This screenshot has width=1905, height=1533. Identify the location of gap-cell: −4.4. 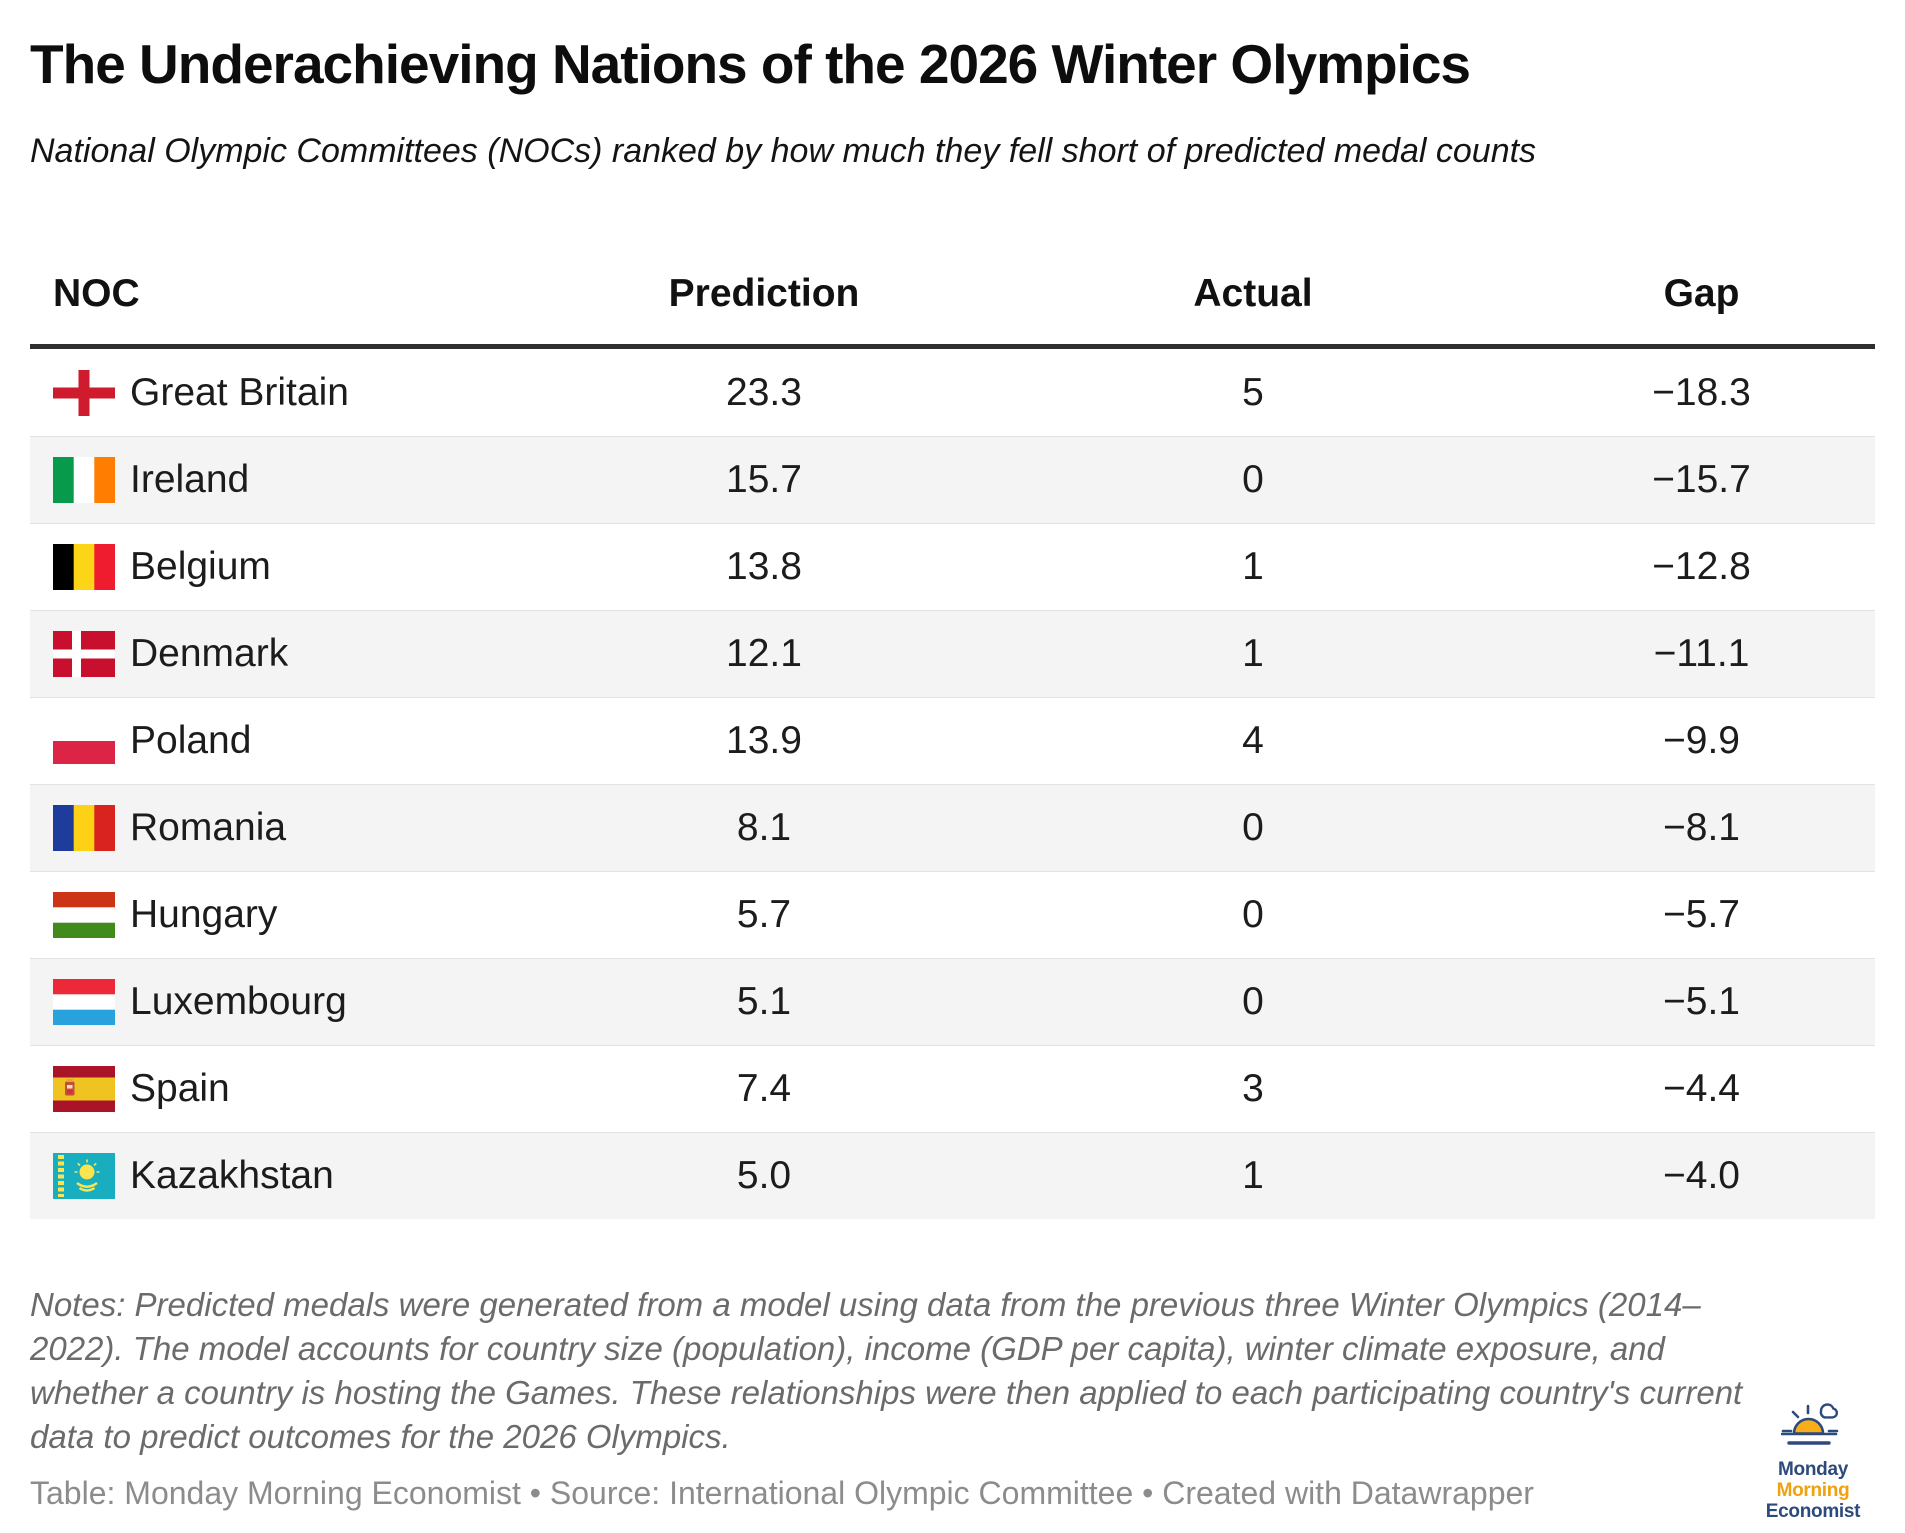
(1701, 1088).